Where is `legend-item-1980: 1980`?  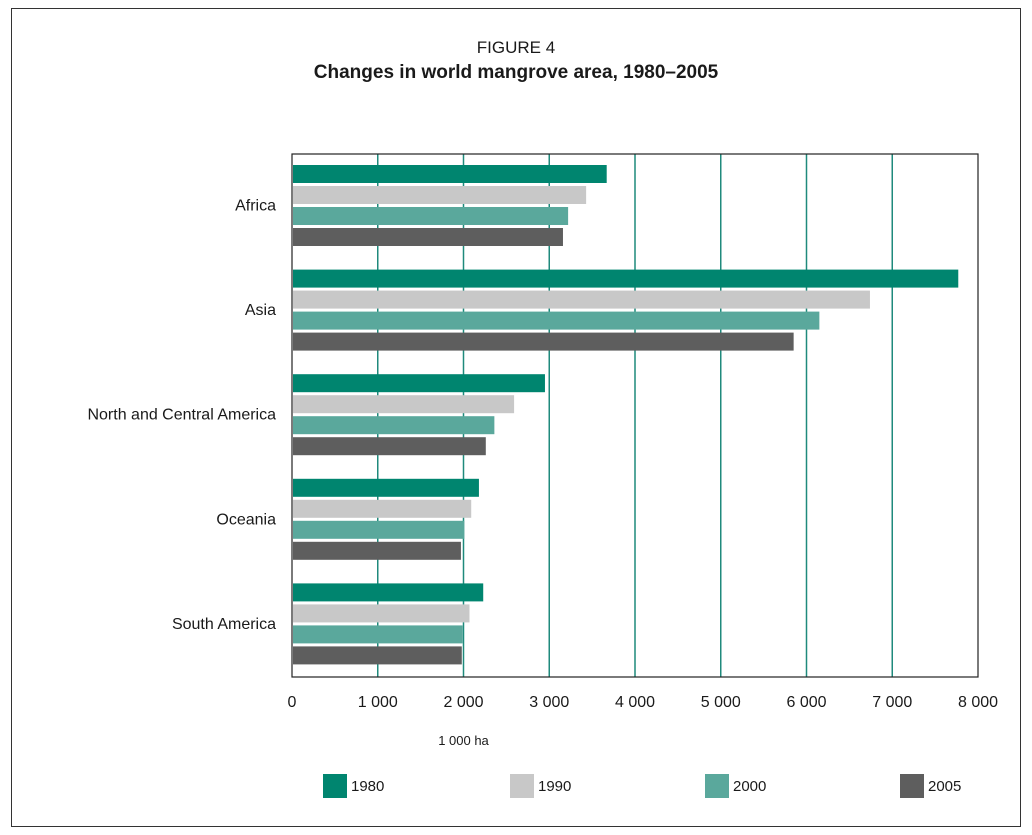
legend-item-1980: 1980 is located at coordinates (353, 786).